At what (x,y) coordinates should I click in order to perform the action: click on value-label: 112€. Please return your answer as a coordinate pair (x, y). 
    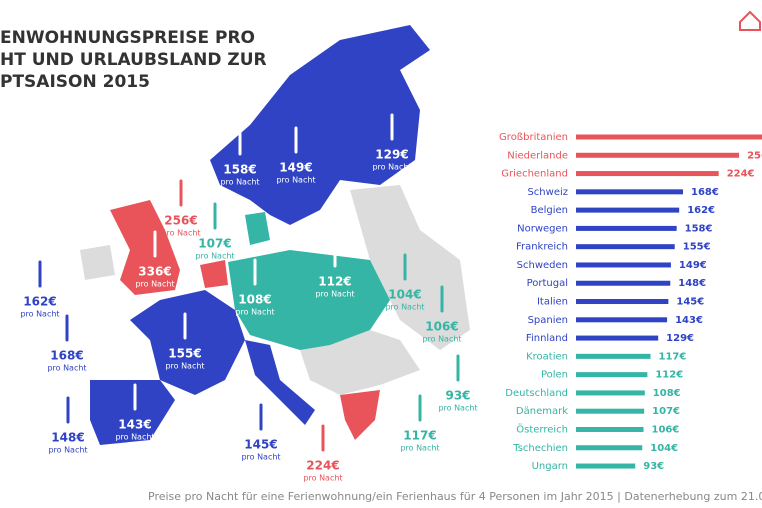
    Looking at the image, I should click on (669, 375).